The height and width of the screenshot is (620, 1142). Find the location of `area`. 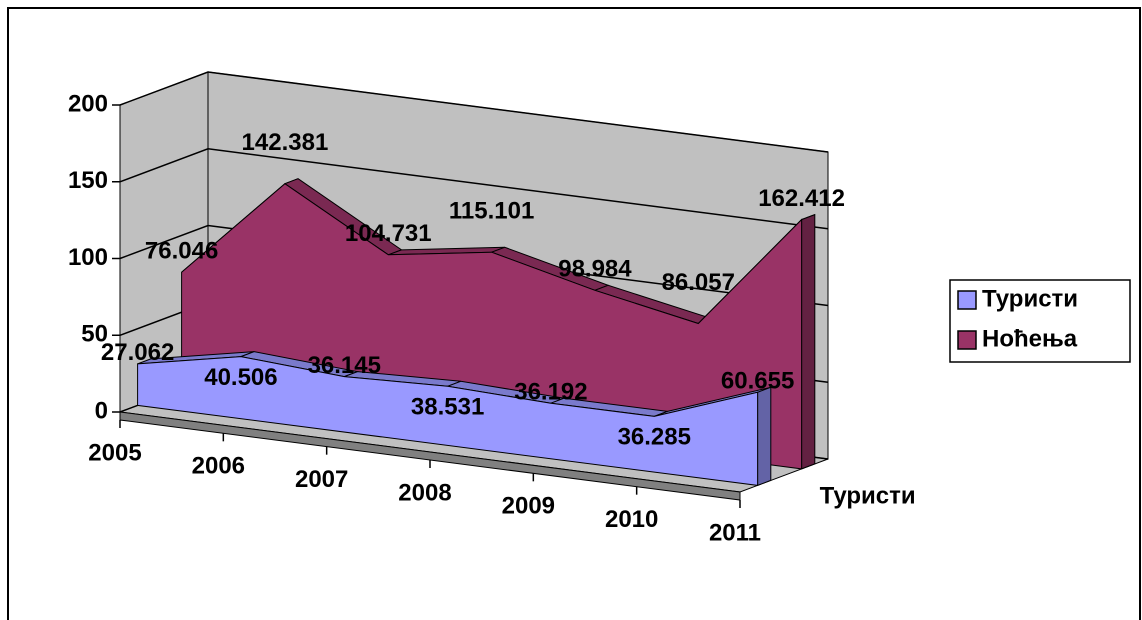

area is located at coordinates (448, 421).